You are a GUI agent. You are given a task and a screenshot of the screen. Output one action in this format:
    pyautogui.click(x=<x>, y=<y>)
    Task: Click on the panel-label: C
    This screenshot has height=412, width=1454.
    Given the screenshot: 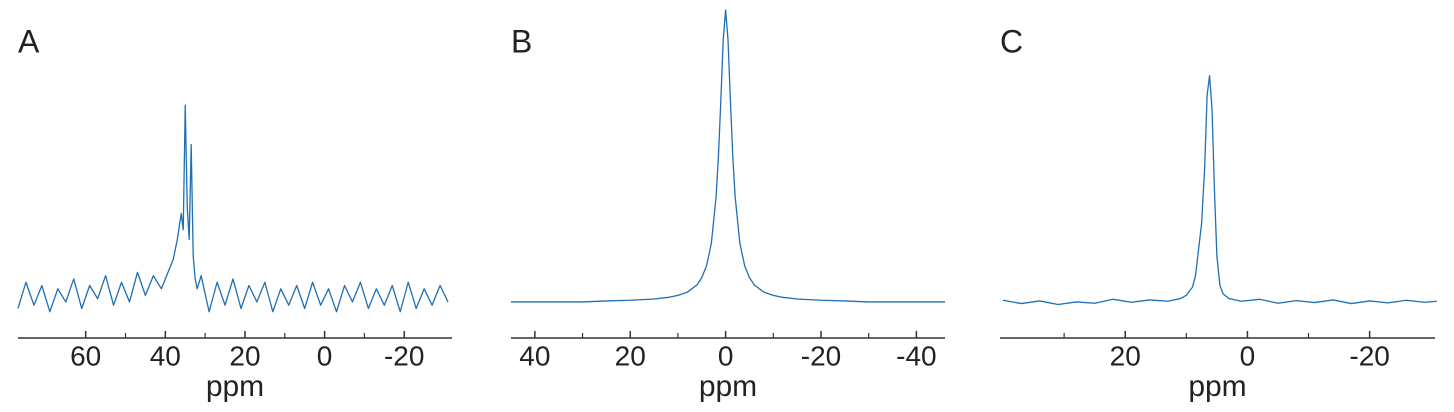 What is the action you would take?
    pyautogui.click(x=1011, y=41)
    